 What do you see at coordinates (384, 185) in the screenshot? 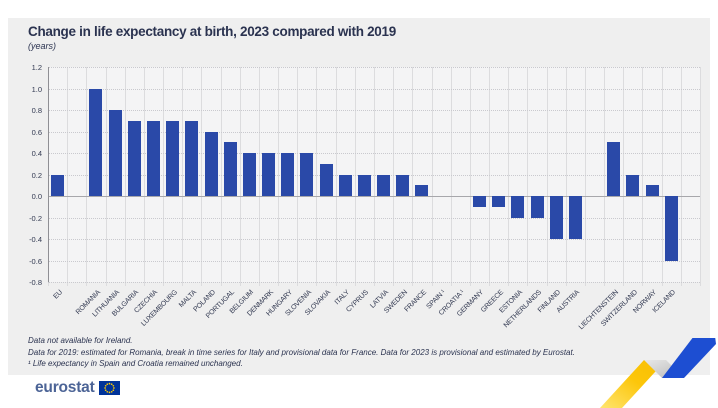
I see `bar-latvia` at bounding box center [384, 185].